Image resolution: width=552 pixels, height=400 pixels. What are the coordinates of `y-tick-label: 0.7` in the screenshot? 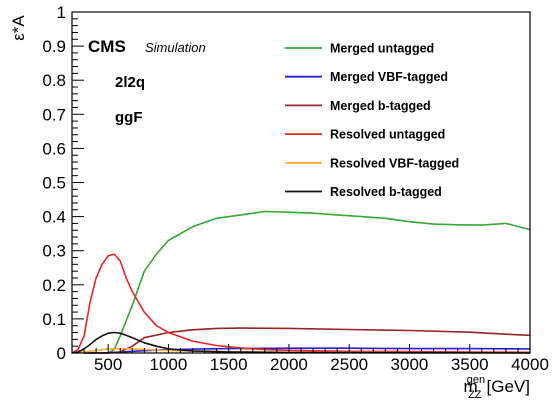 It's located at (54, 114).